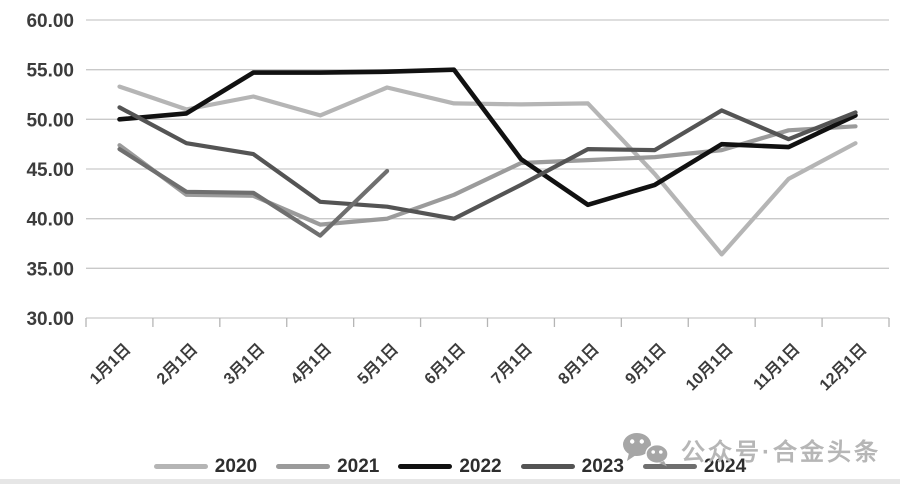 The image size is (900, 484). What do you see at coordinates (358, 466) in the screenshot?
I see `legend-label-2021: 2021` at bounding box center [358, 466].